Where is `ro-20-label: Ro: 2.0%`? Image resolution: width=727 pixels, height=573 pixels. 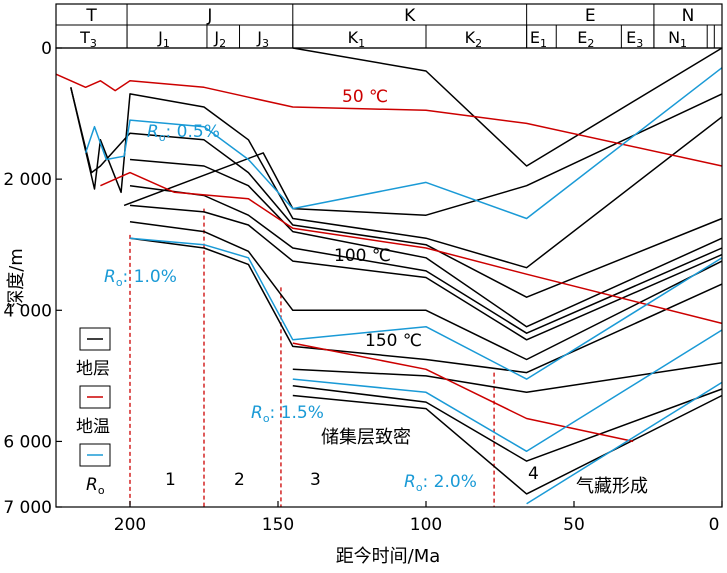
ro-20-label: Ro: 2.0% is located at coordinates (440, 483).